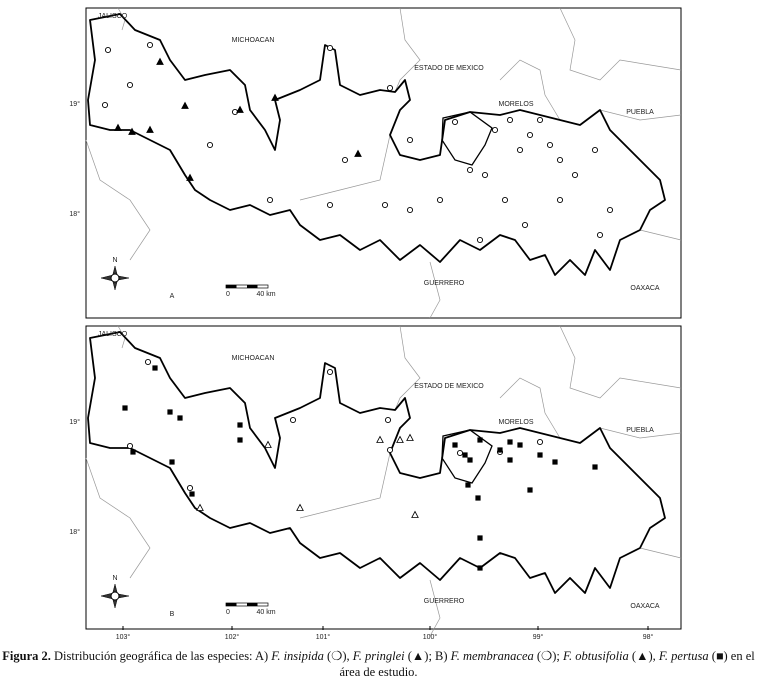 The image size is (757, 683). I want to click on state-label: MORELOS, so click(515, 104).